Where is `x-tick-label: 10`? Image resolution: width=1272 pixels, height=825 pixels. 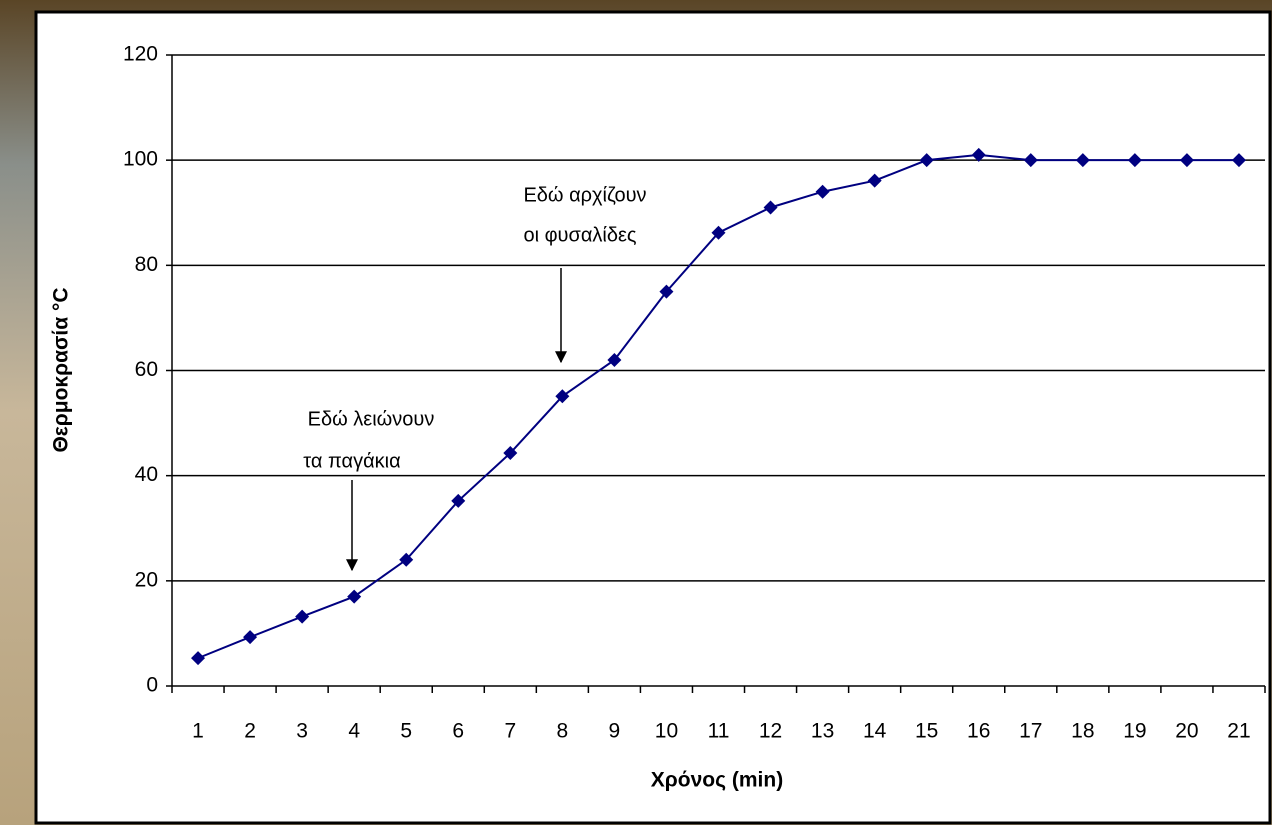 x-tick-label: 10 is located at coordinates (666, 731).